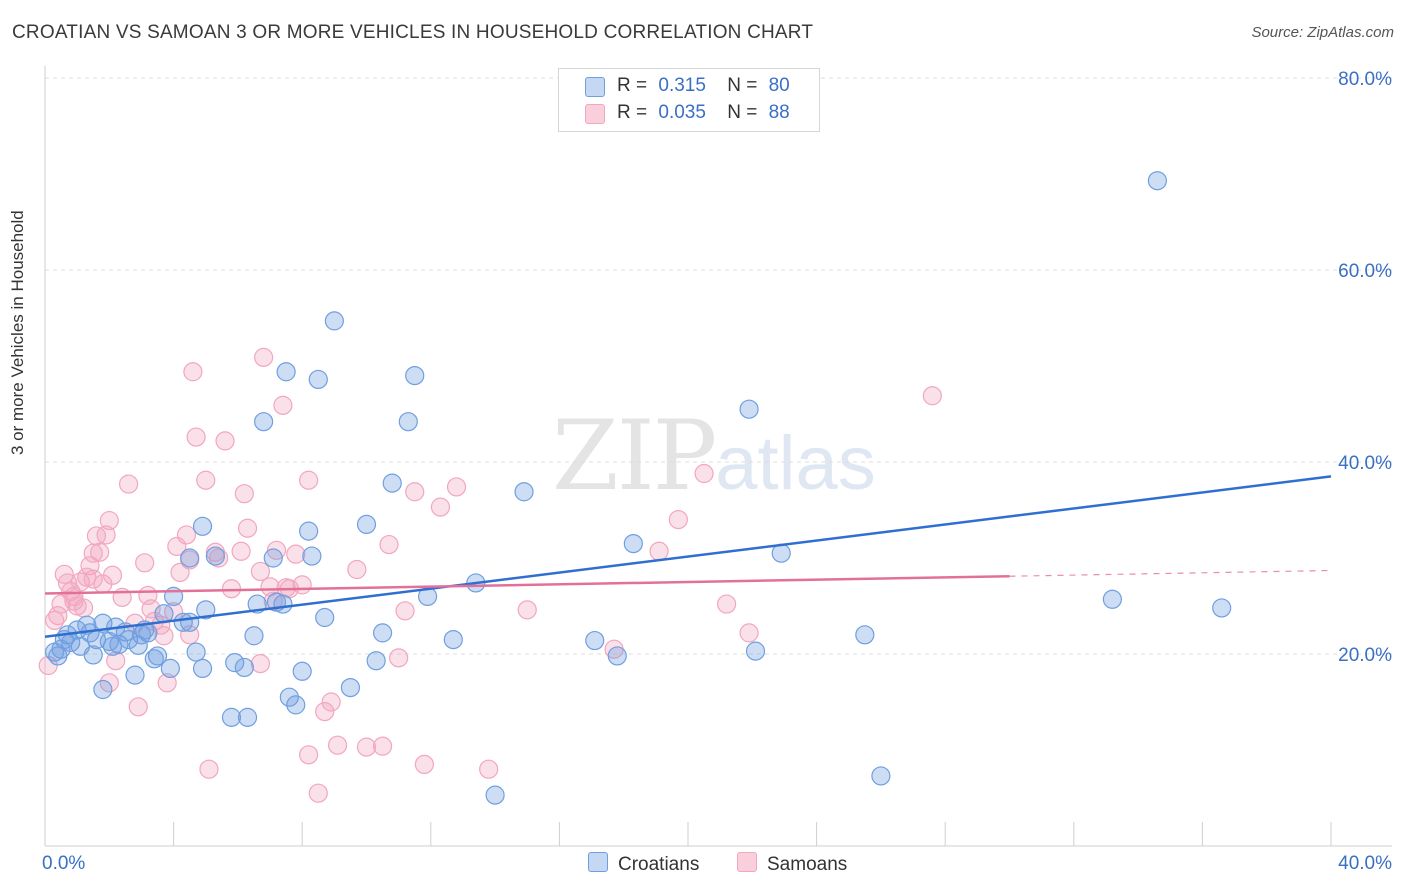 Image resolution: width=1406 pixels, height=892 pixels. What do you see at coordinates (682, 112) in the screenshot?
I see `legend-r-samoans: 0.035` at bounding box center [682, 112].